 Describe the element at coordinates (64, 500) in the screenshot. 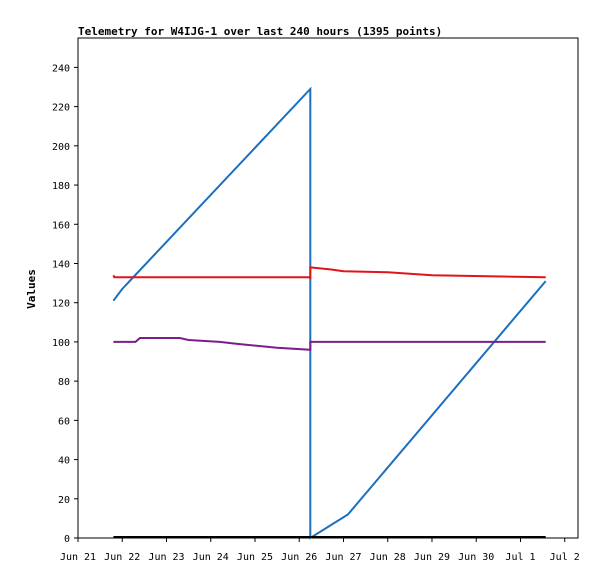

I see `y-tick-label: 20` at that location.